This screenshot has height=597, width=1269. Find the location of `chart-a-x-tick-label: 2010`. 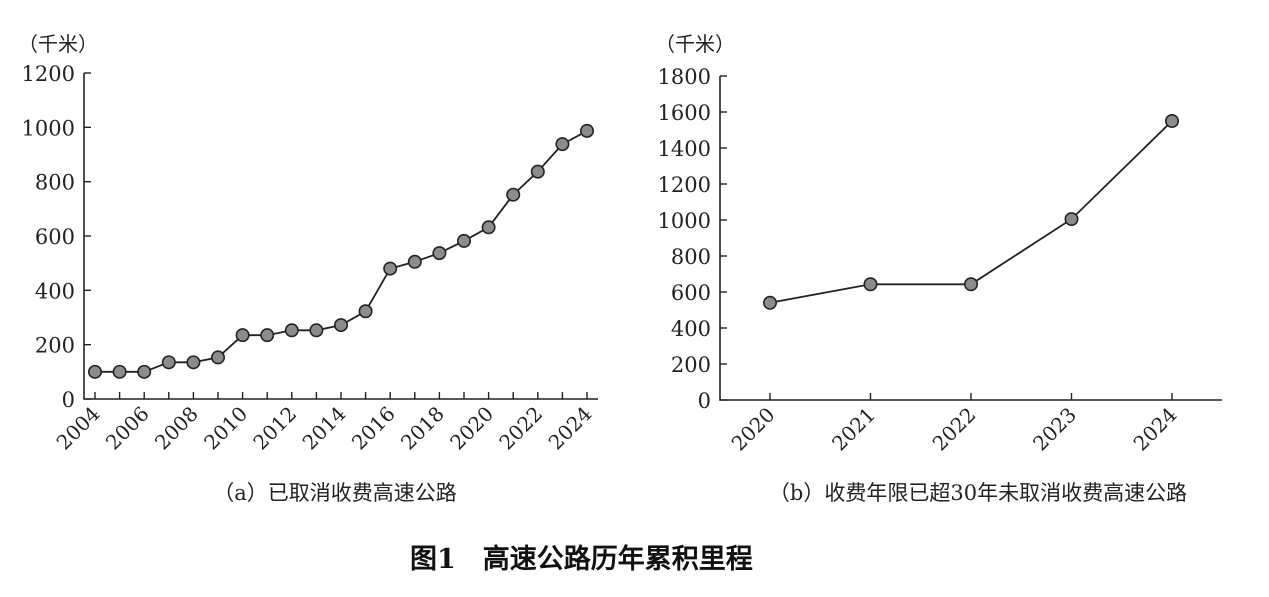

chart-a-x-tick-label: 2010 is located at coordinates (225, 428).